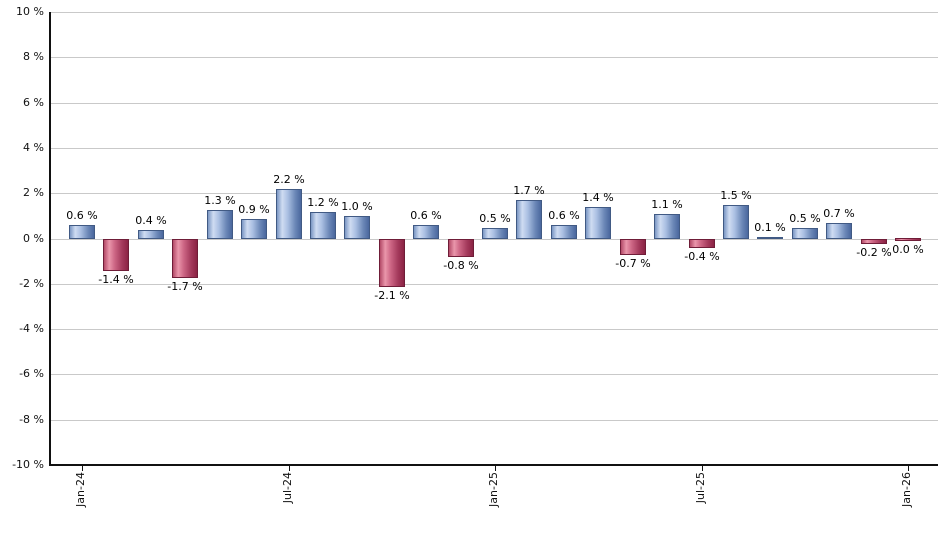 The width and height of the screenshot is (940, 550). What do you see at coordinates (529, 190) in the screenshot?
I see `bar-value-label: 1.7 %` at bounding box center [529, 190].